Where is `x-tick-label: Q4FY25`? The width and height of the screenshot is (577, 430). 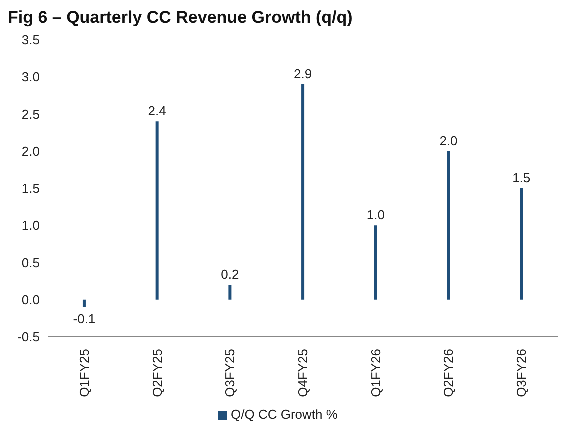 x-tick-label: Q4FY25 is located at coordinates (303, 373).